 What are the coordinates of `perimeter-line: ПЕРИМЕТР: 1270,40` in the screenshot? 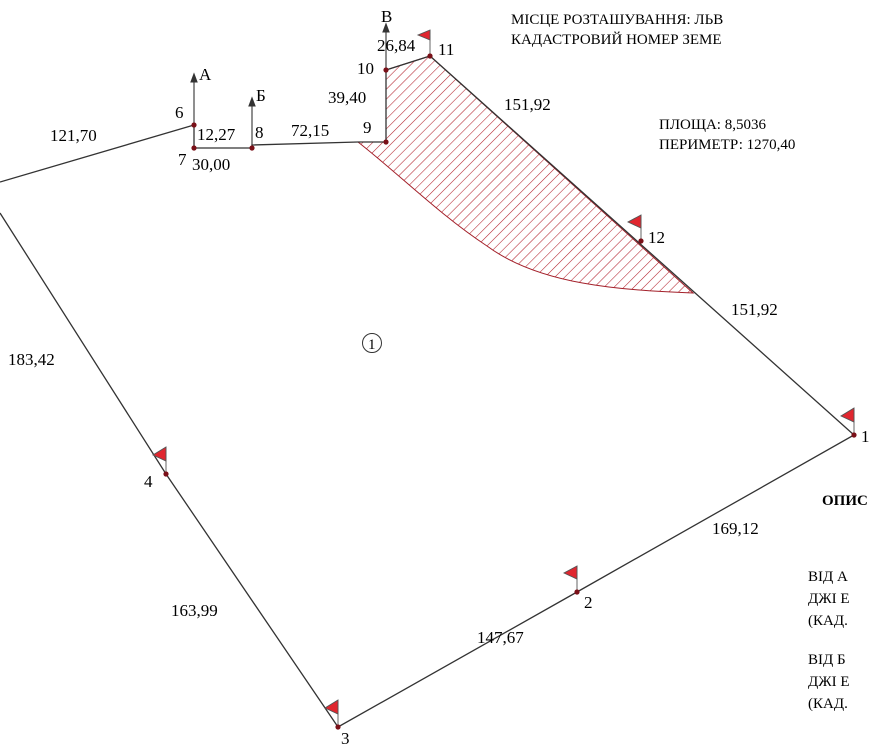 It's located at (727, 145).